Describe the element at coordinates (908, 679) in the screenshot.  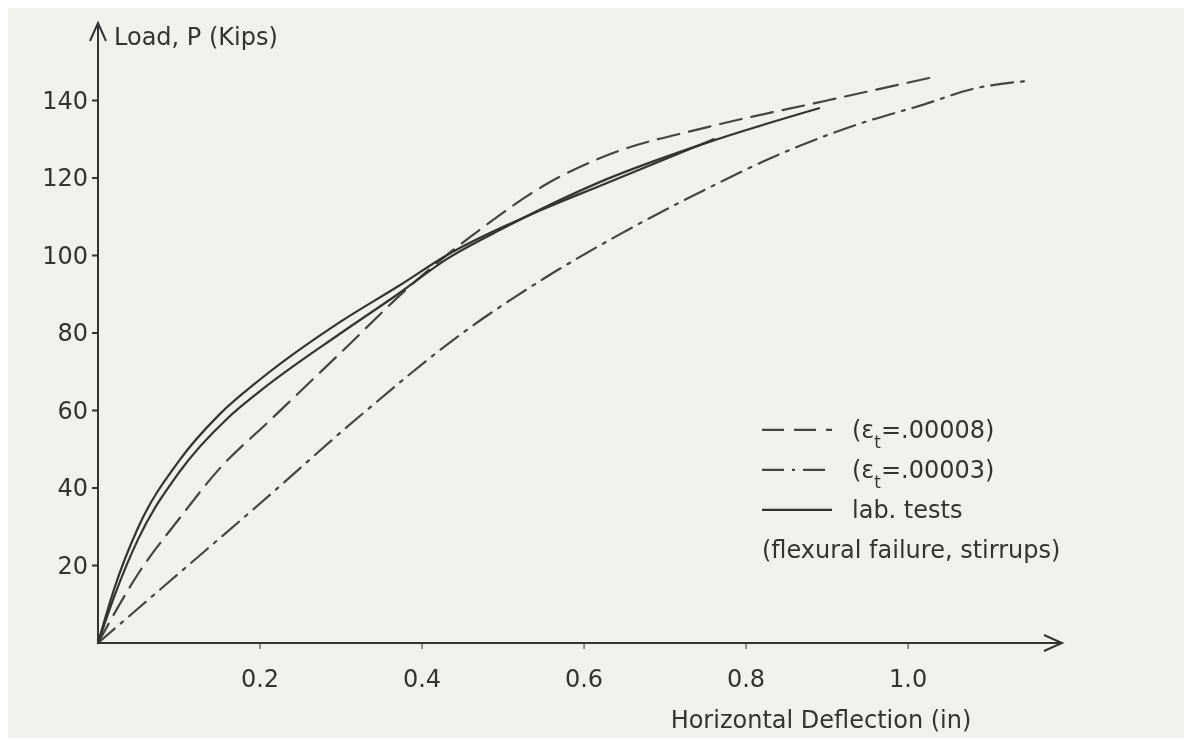
I see `x-tick-label: 1.0` at that location.